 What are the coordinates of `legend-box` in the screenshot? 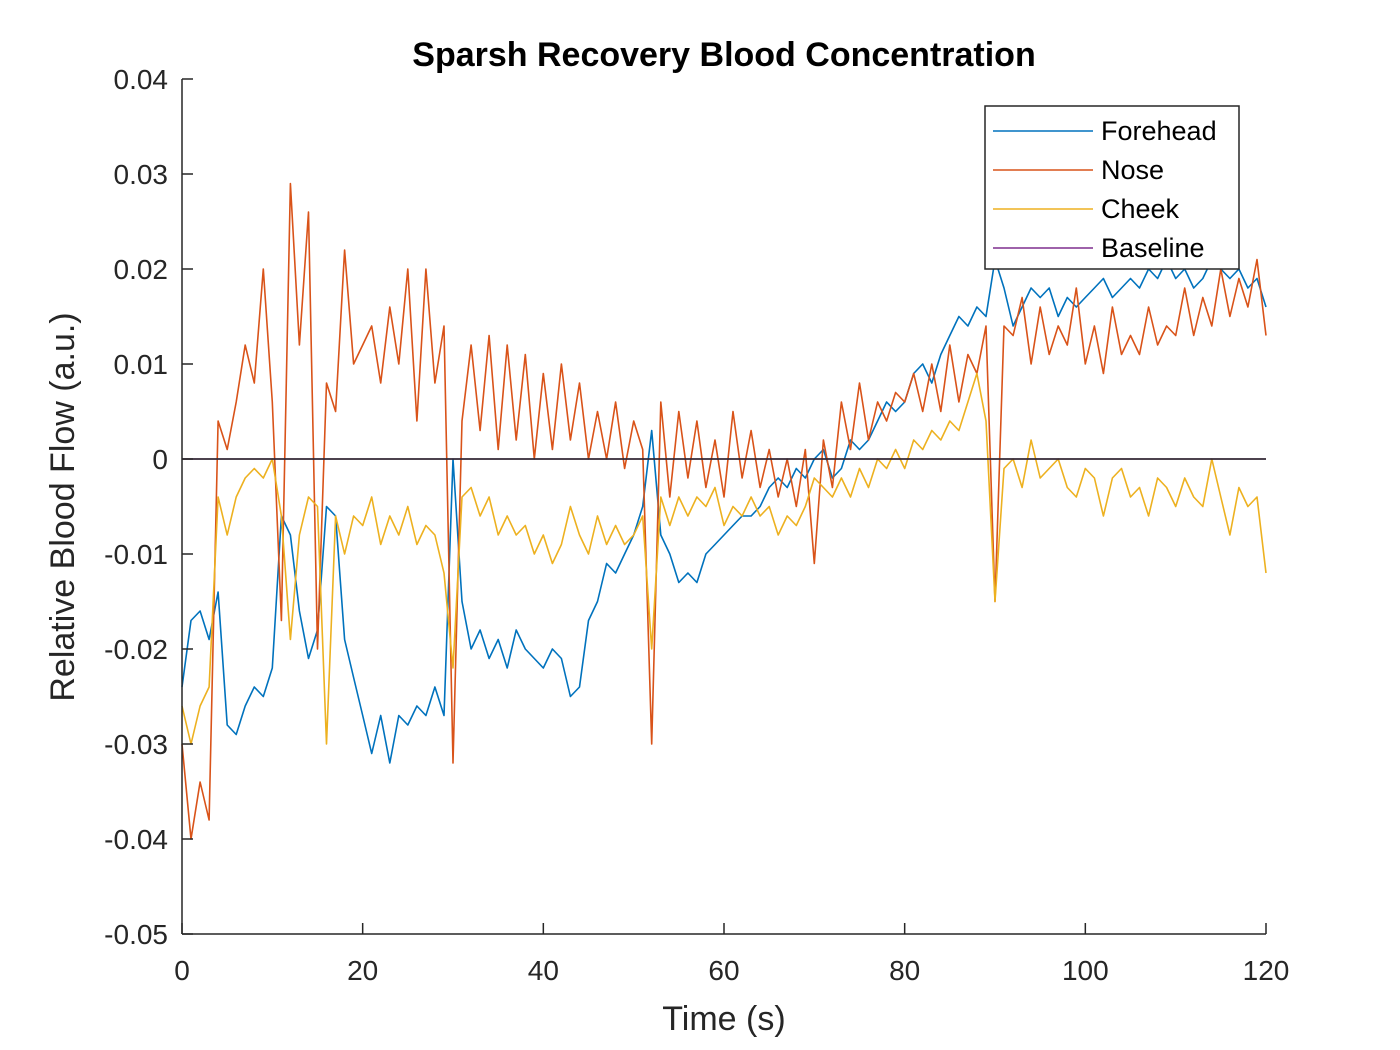 It's located at (1112, 187).